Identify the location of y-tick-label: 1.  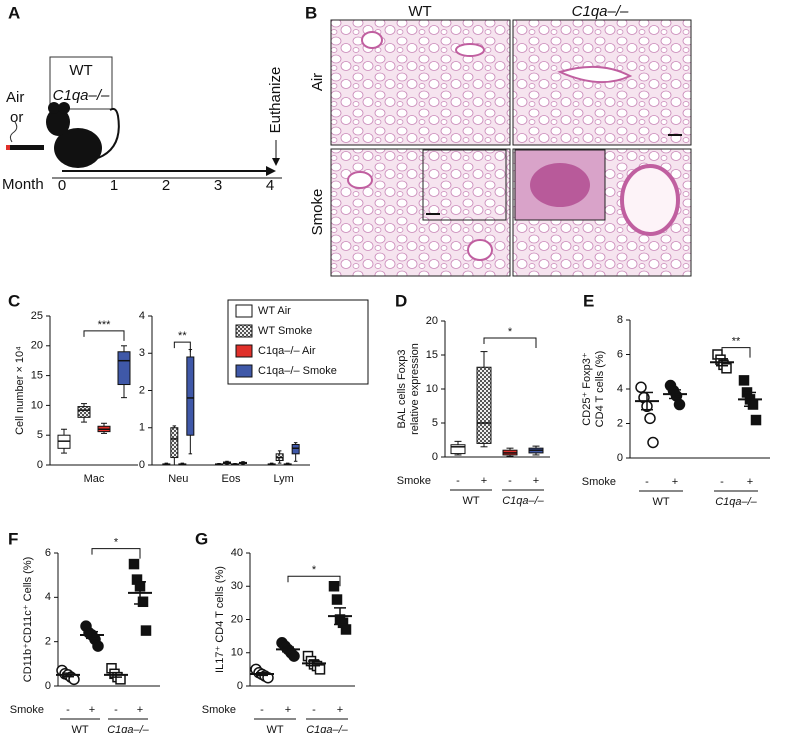
(142, 428).